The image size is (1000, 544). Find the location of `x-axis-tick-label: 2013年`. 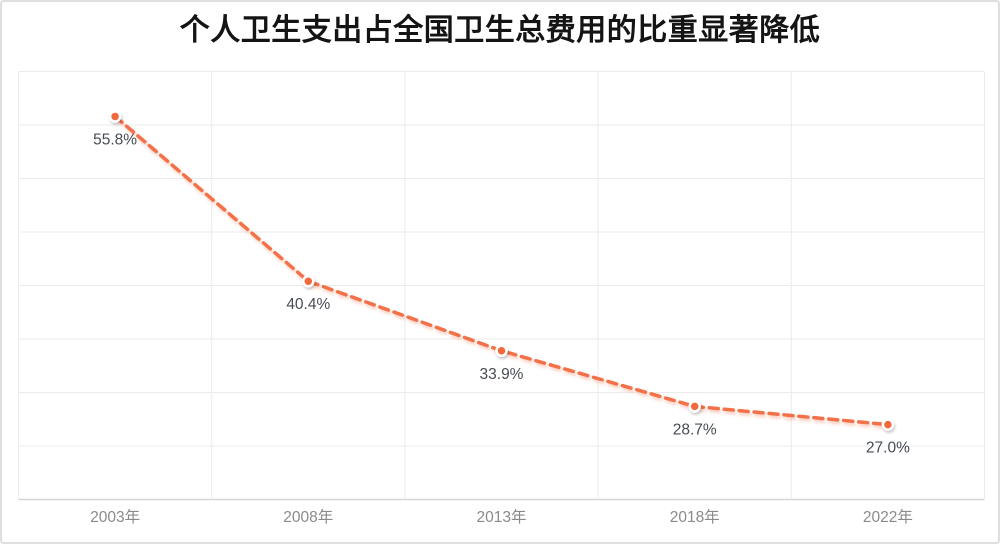

x-axis-tick-label: 2013年 is located at coordinates (502, 517).